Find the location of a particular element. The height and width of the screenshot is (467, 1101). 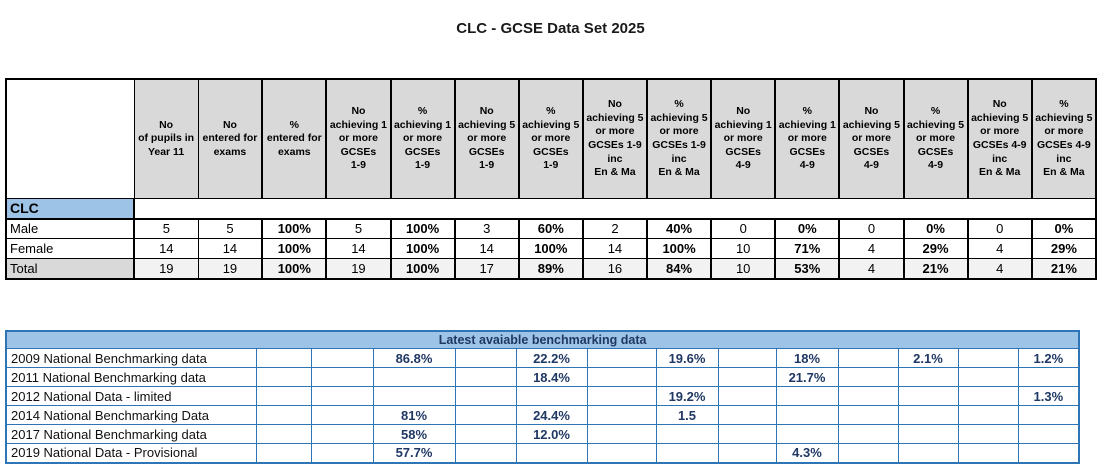

col-header-entered-pct: % entered for exams is located at coordinates (294, 138).